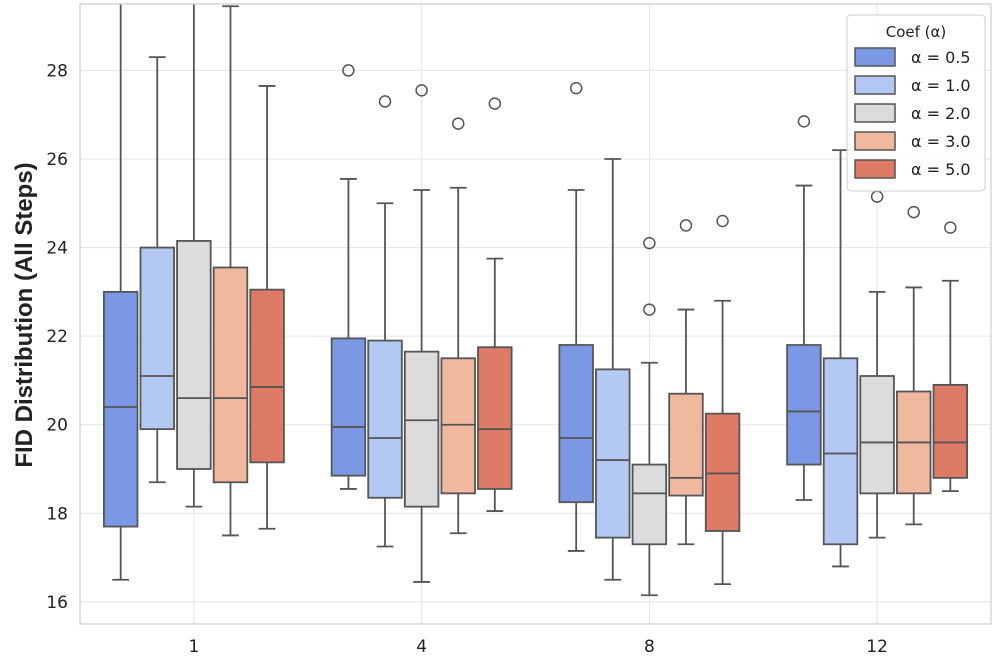 This screenshot has height=661, width=997. What do you see at coordinates (916, 32) in the screenshot?
I see `legend-title: Coef (α)` at bounding box center [916, 32].